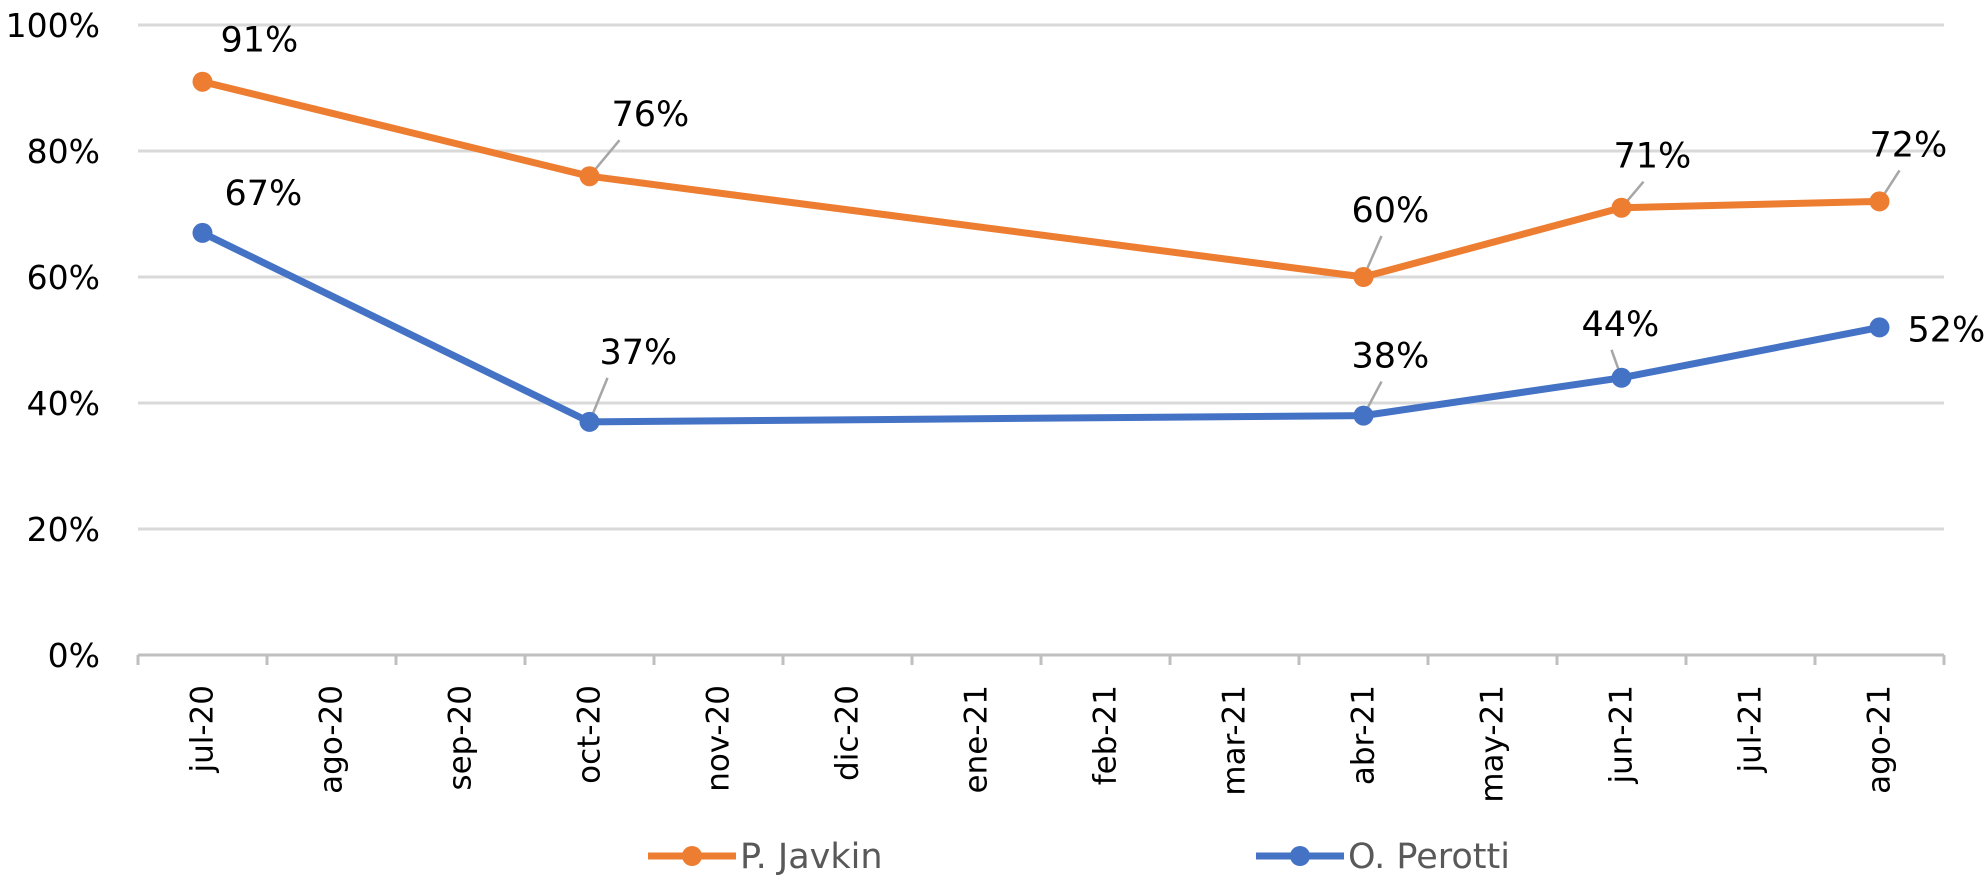  I want to click on x-tick-label: mar-21, so click(1235, 740).